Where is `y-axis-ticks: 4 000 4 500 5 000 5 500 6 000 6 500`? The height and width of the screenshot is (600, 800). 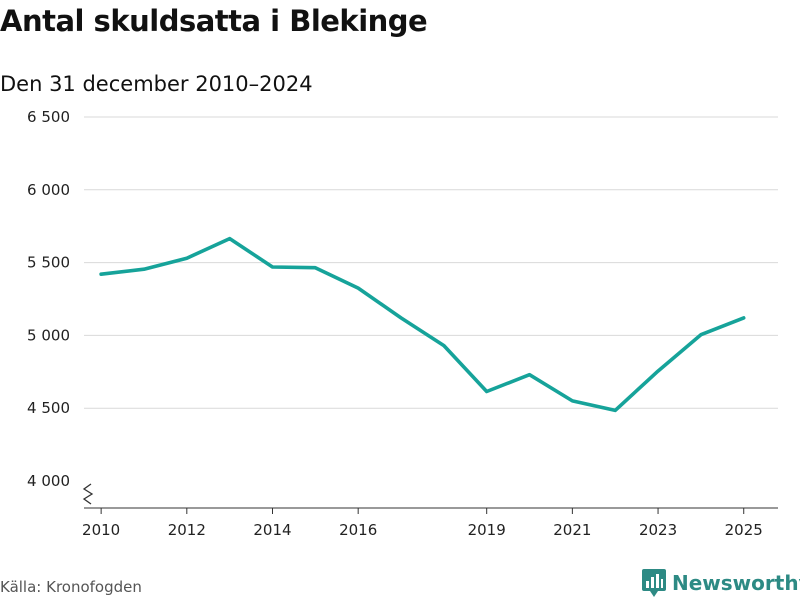 y-axis-ticks: 4 000 4 500 5 000 5 500 6 000 6 500 is located at coordinates (48, 299).